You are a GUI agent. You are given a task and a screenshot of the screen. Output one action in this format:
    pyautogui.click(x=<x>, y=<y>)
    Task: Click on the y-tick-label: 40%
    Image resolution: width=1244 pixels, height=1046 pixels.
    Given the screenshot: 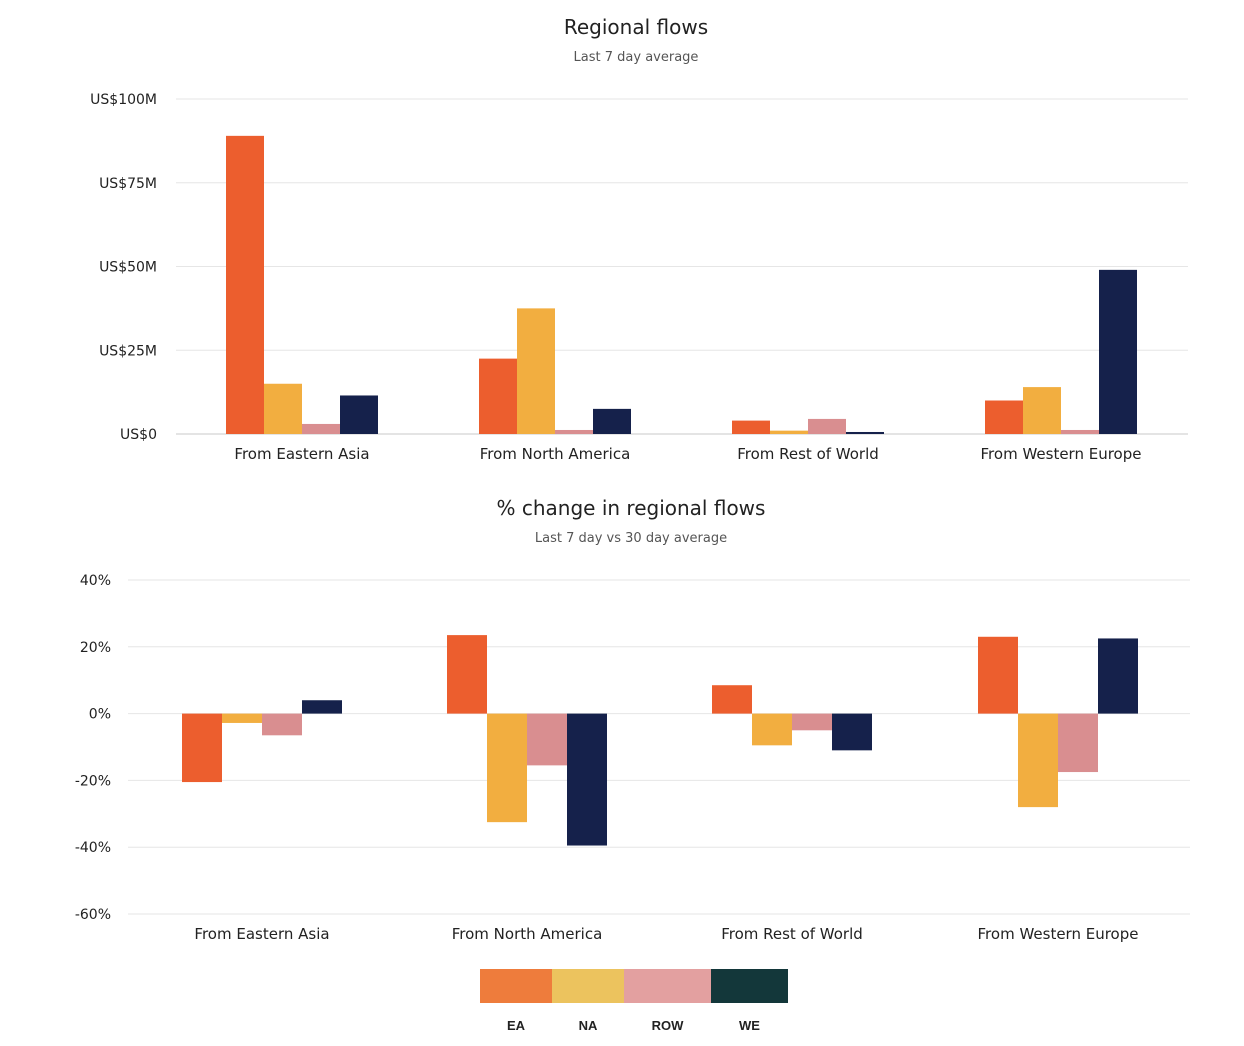 What is the action you would take?
    pyautogui.click(x=95, y=581)
    